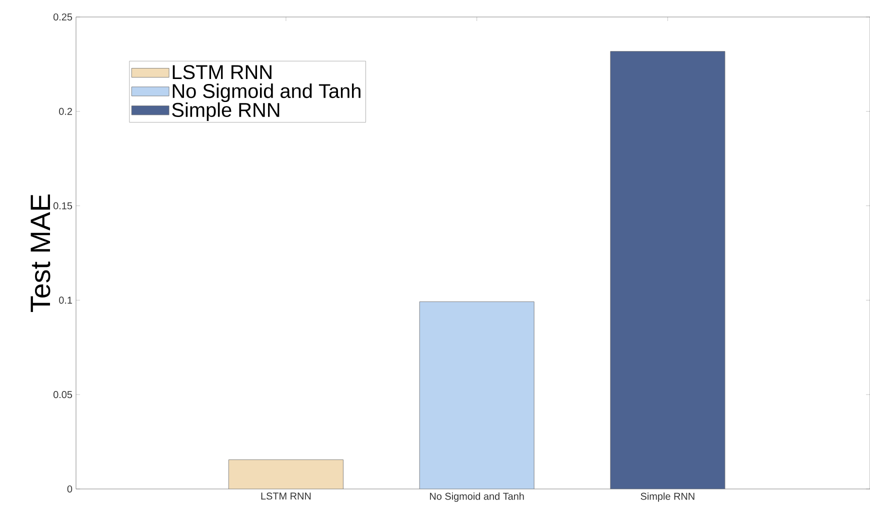 The image size is (870, 510). What do you see at coordinates (667, 497) in the screenshot?
I see `x-tick-label: Simple RNN` at bounding box center [667, 497].